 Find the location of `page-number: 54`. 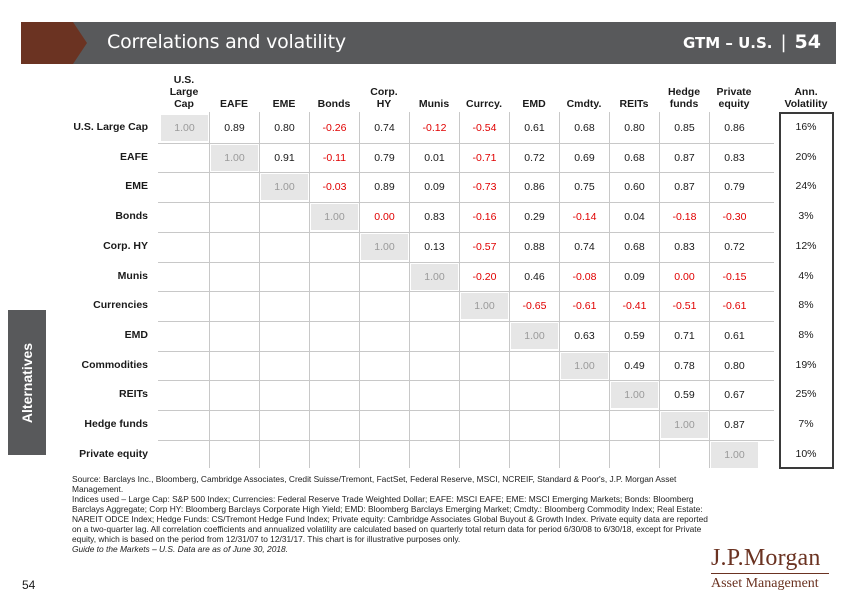

page-number: 54 is located at coordinates (29, 585).